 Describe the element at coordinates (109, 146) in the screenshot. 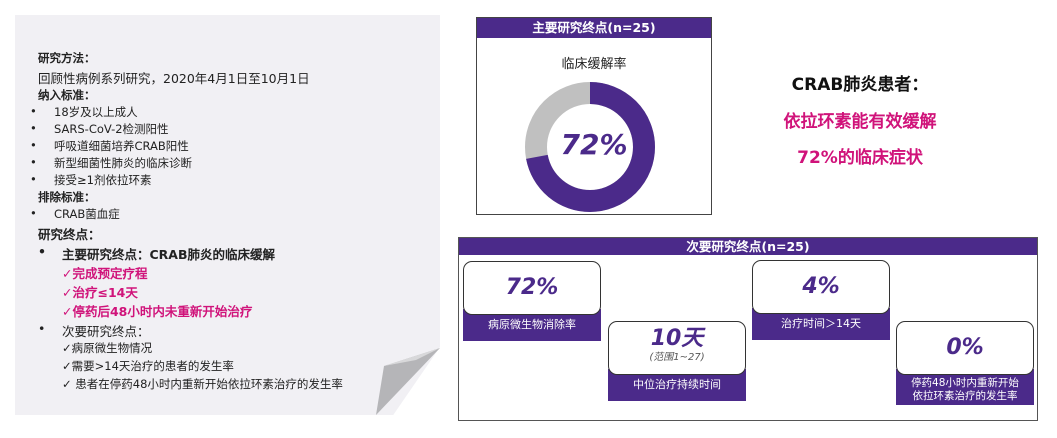

I see `inclusion-item: 呼吸道细菌培养CRAB阳性` at that location.